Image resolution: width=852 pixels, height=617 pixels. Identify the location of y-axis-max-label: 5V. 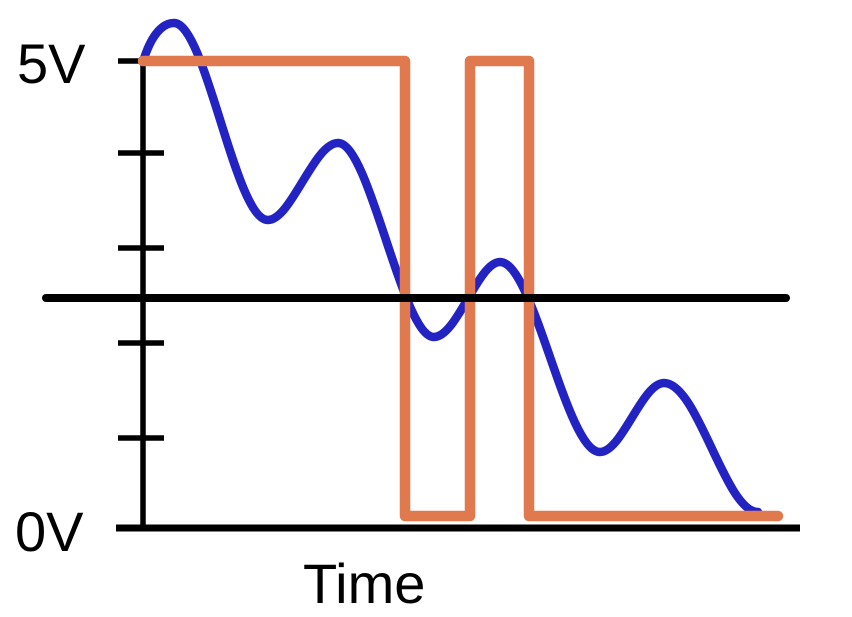
(51, 63).